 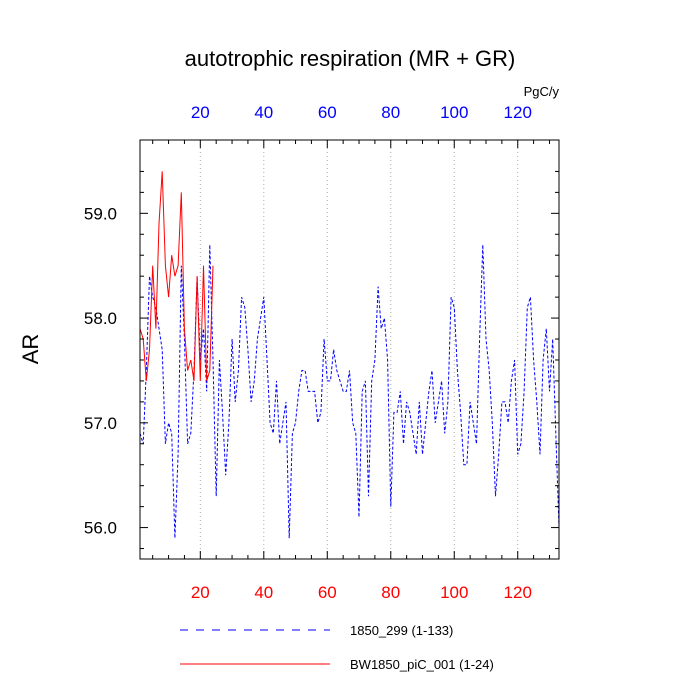 What do you see at coordinates (350, 58) in the screenshot?
I see `chart-title: autotrophic respiration (MR + GR)` at bounding box center [350, 58].